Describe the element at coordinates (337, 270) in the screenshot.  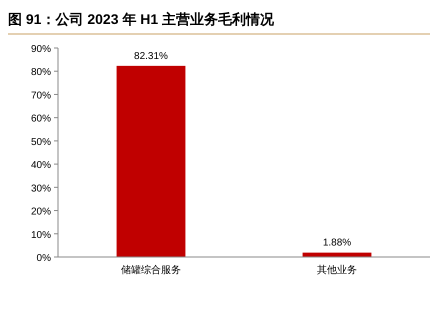
I see `x-tick-label: 其他业务` at that location.